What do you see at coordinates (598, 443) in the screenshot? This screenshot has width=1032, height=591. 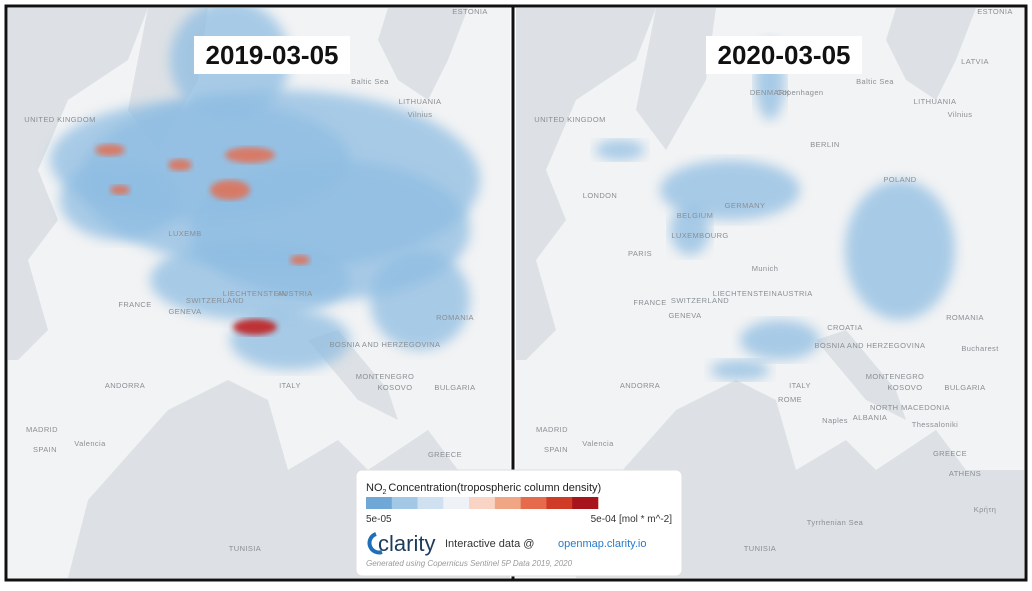 I see `place-label: Valencia` at bounding box center [598, 443].